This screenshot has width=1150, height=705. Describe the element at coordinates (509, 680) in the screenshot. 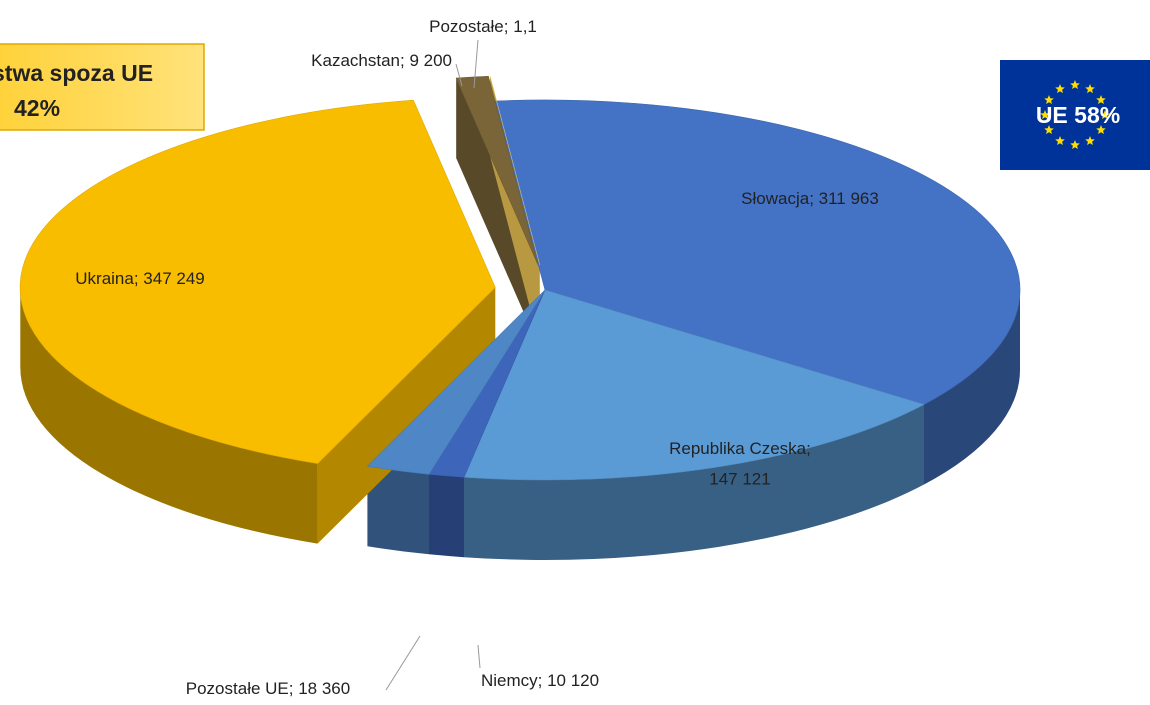

I see `category-label: Niemcy` at that location.